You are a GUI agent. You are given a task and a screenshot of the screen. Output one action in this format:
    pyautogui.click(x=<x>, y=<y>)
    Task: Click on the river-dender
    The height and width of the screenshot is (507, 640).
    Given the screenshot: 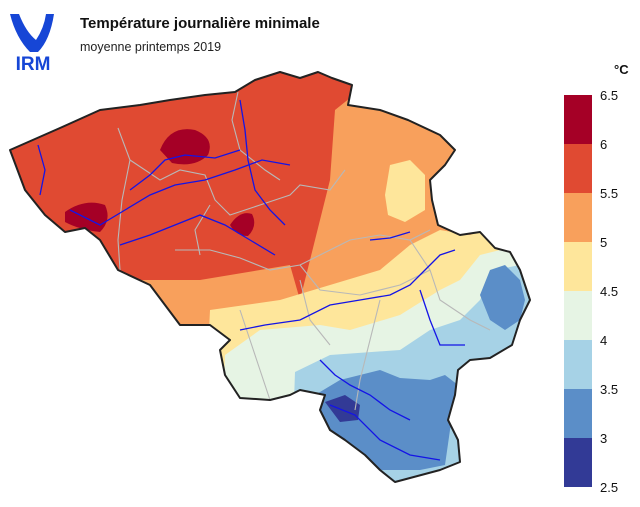 What is the action you would take?
    pyautogui.click(x=197, y=235)
    